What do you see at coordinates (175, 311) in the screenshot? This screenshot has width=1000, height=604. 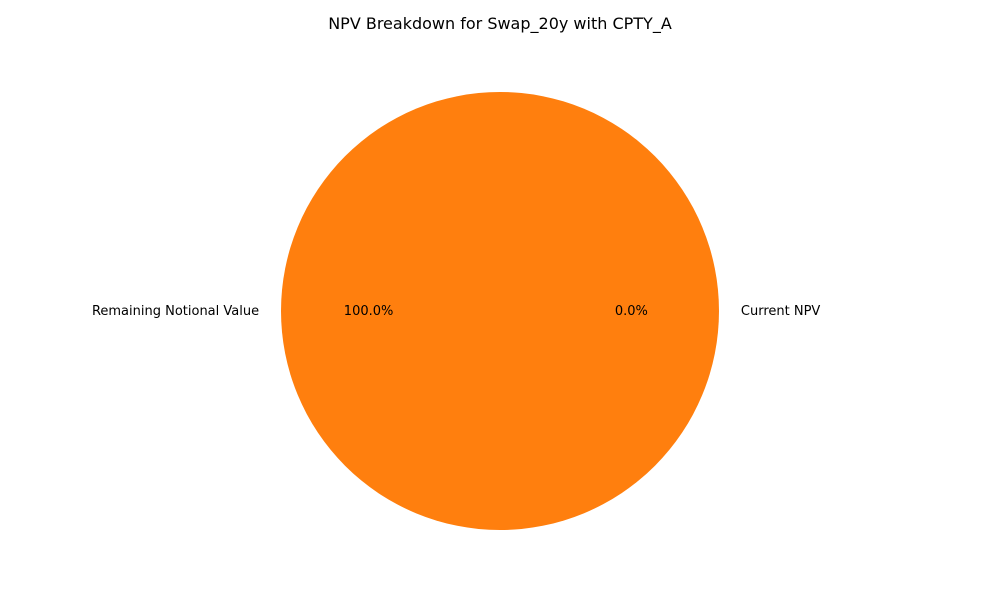 I see `category-label-remaining-notional-value: Remaining Notional Value` at bounding box center [175, 311].